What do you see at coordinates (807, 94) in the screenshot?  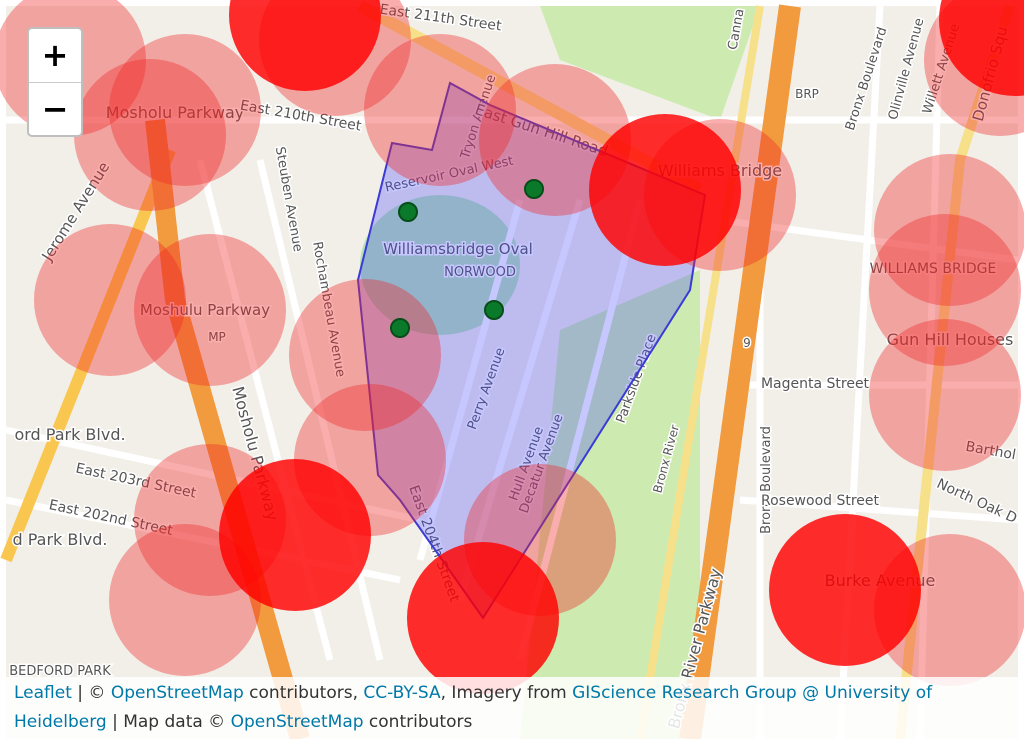 I see `map-label: BRP` at bounding box center [807, 94].